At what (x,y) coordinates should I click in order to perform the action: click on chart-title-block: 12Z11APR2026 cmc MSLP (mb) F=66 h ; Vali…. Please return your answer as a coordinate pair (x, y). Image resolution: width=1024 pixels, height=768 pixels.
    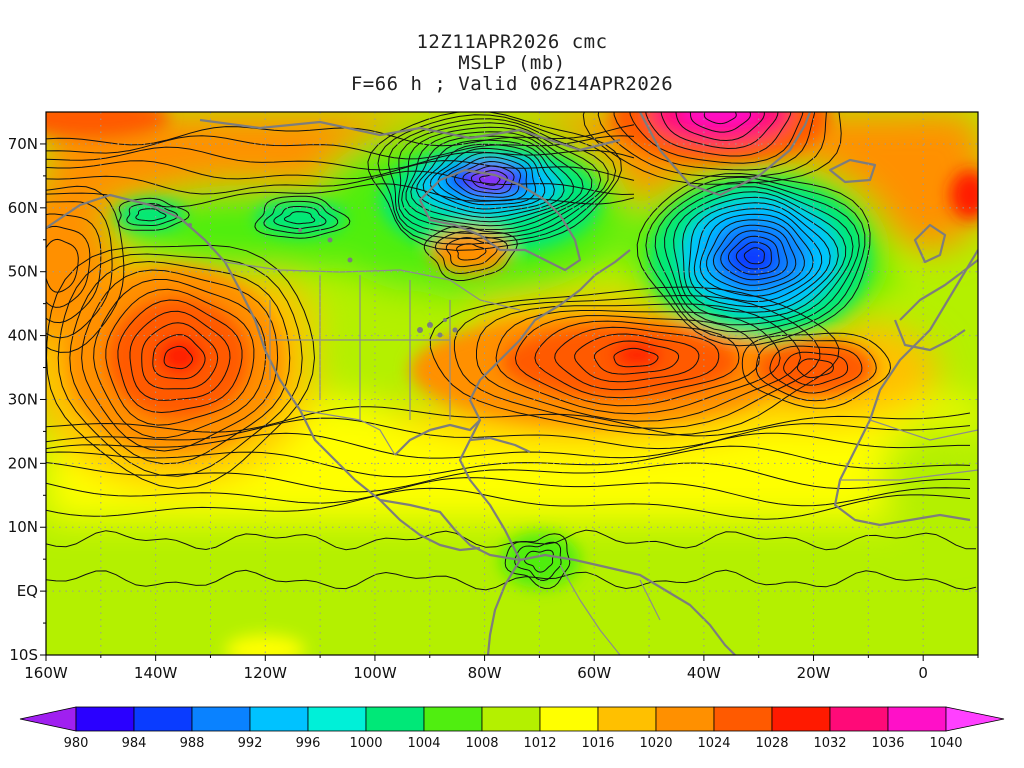
    Looking at the image, I should click on (512, 63).